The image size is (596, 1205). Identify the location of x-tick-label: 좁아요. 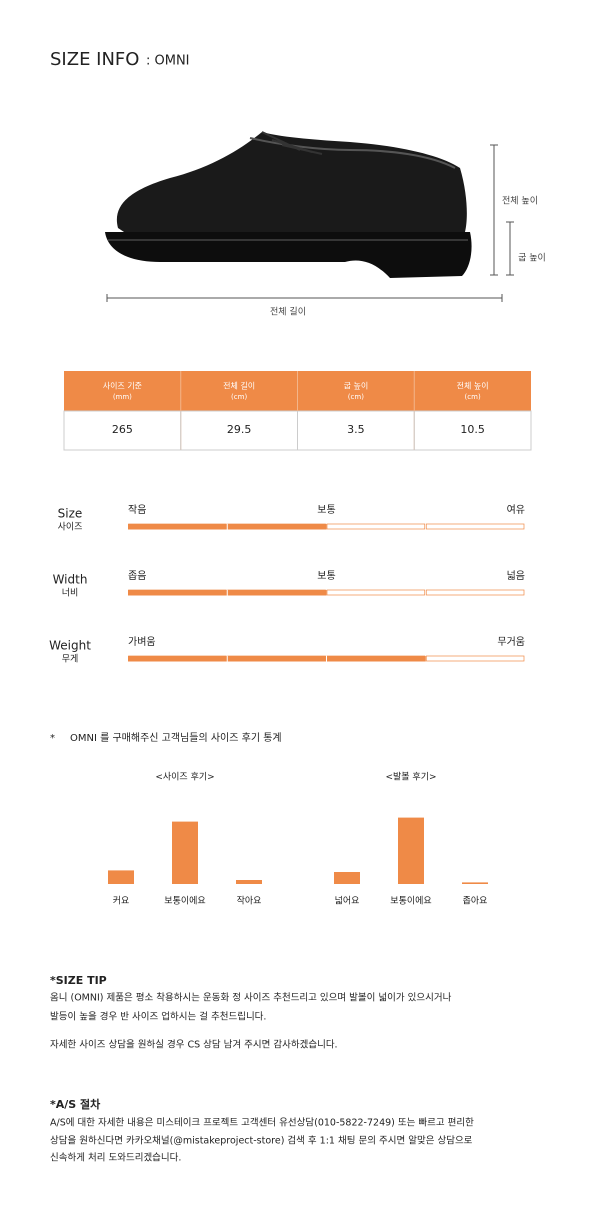
(475, 901).